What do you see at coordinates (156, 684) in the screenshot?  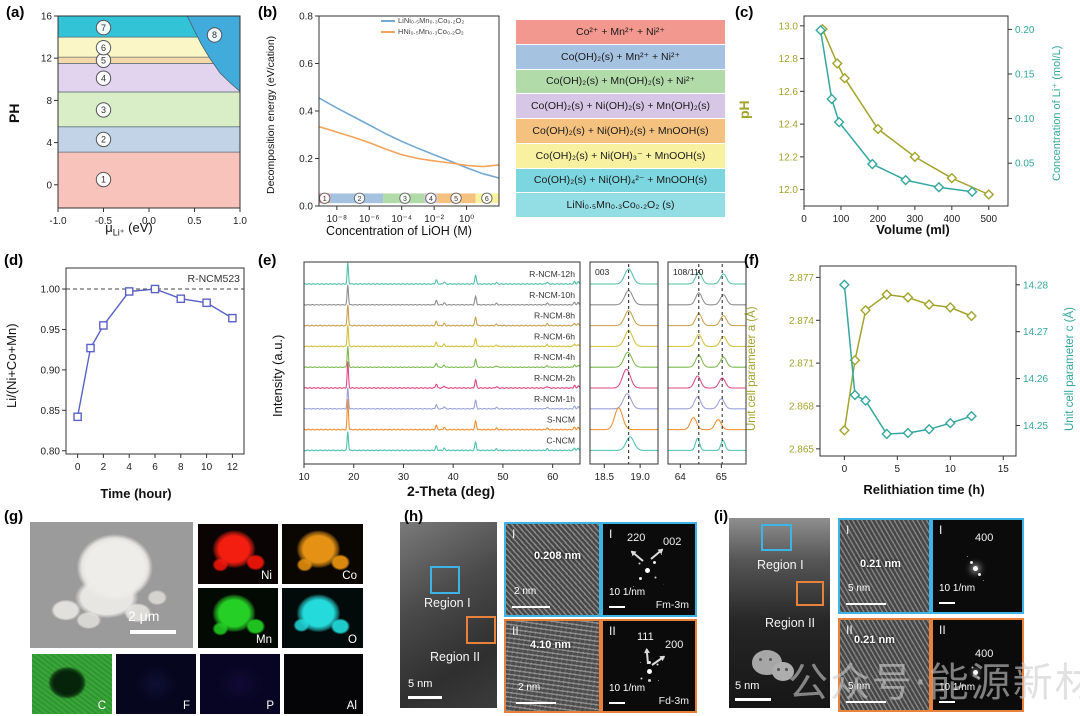 I see `eds-map-f: F` at bounding box center [156, 684].